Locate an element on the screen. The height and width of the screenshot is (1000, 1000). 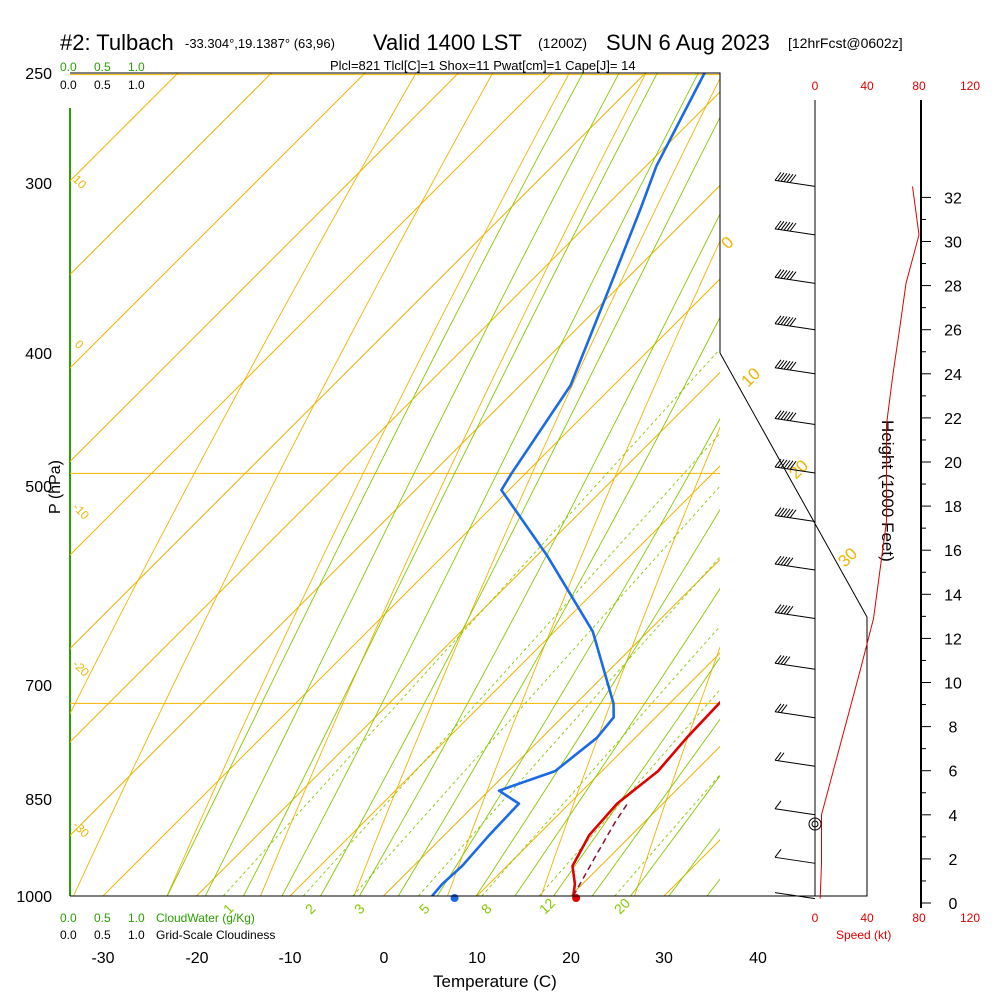
height-label-24: 24 is located at coordinates (953, 375).